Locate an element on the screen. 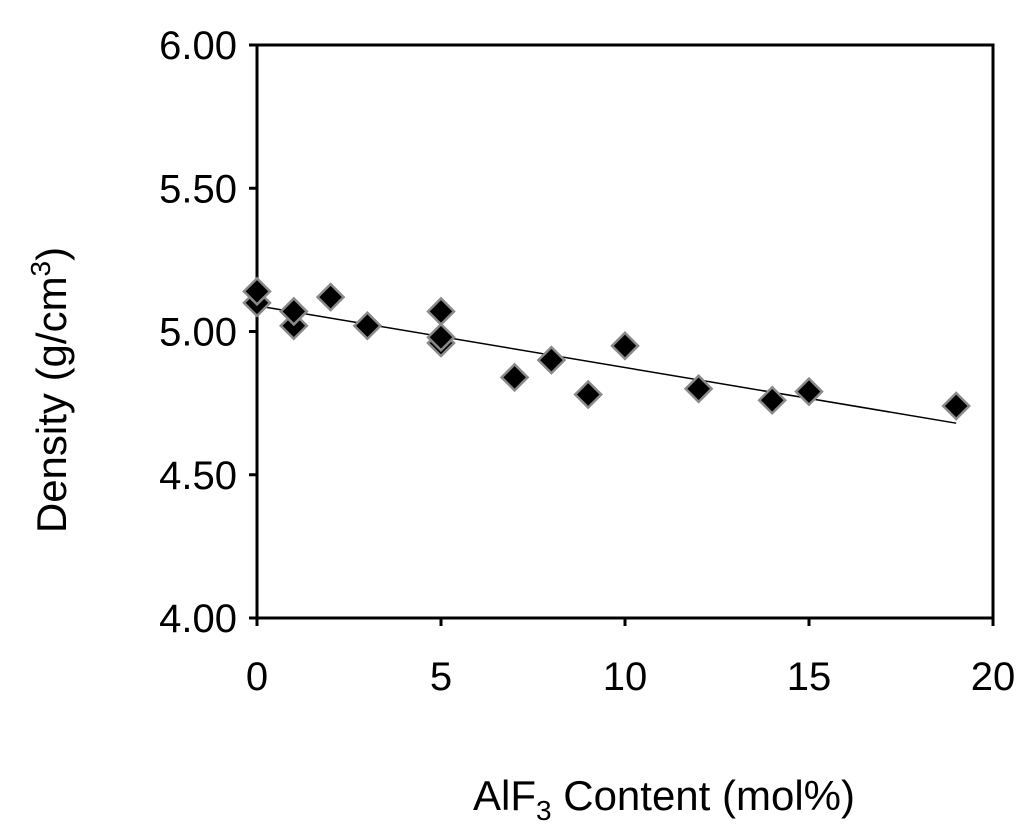 The width and height of the screenshot is (1024, 827). x-tick-labels: 0 5 10 15 20 is located at coordinates (630, 658).